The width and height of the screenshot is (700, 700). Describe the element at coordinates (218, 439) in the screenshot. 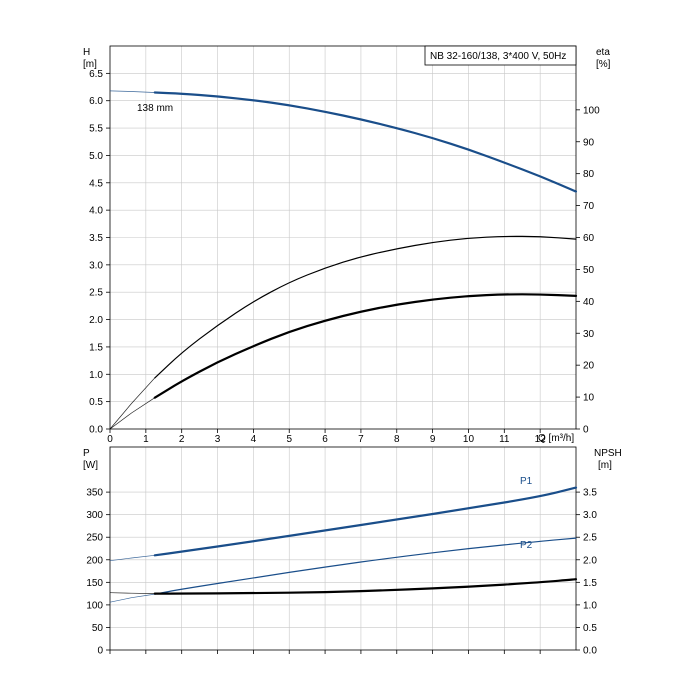

I see `x-tick-label: 3` at that location.